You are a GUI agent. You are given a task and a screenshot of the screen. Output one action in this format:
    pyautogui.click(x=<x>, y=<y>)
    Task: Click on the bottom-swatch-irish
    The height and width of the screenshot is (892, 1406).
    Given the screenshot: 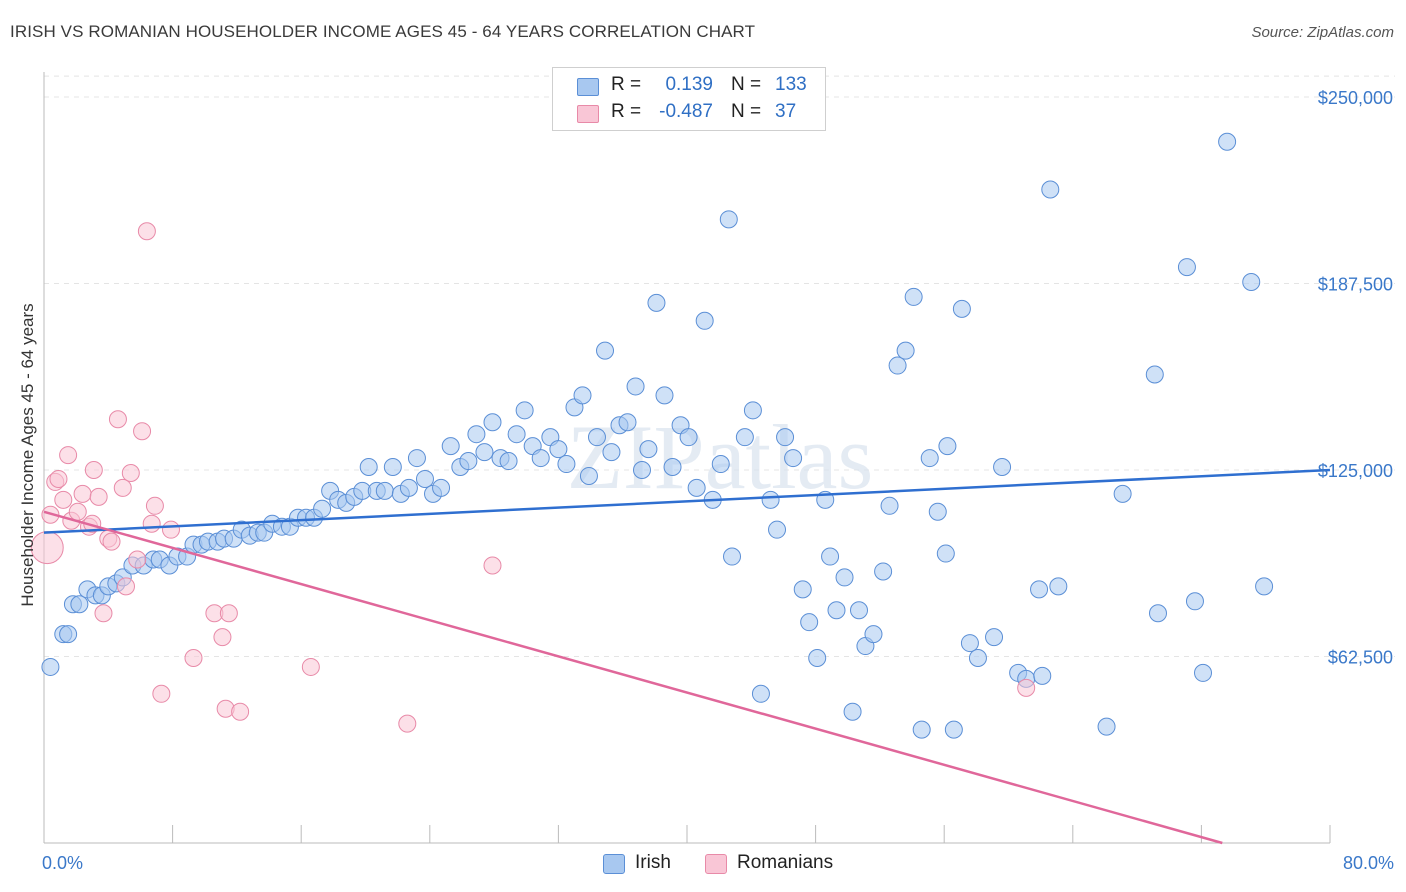 What is the action you would take?
    pyautogui.click(x=614, y=864)
    